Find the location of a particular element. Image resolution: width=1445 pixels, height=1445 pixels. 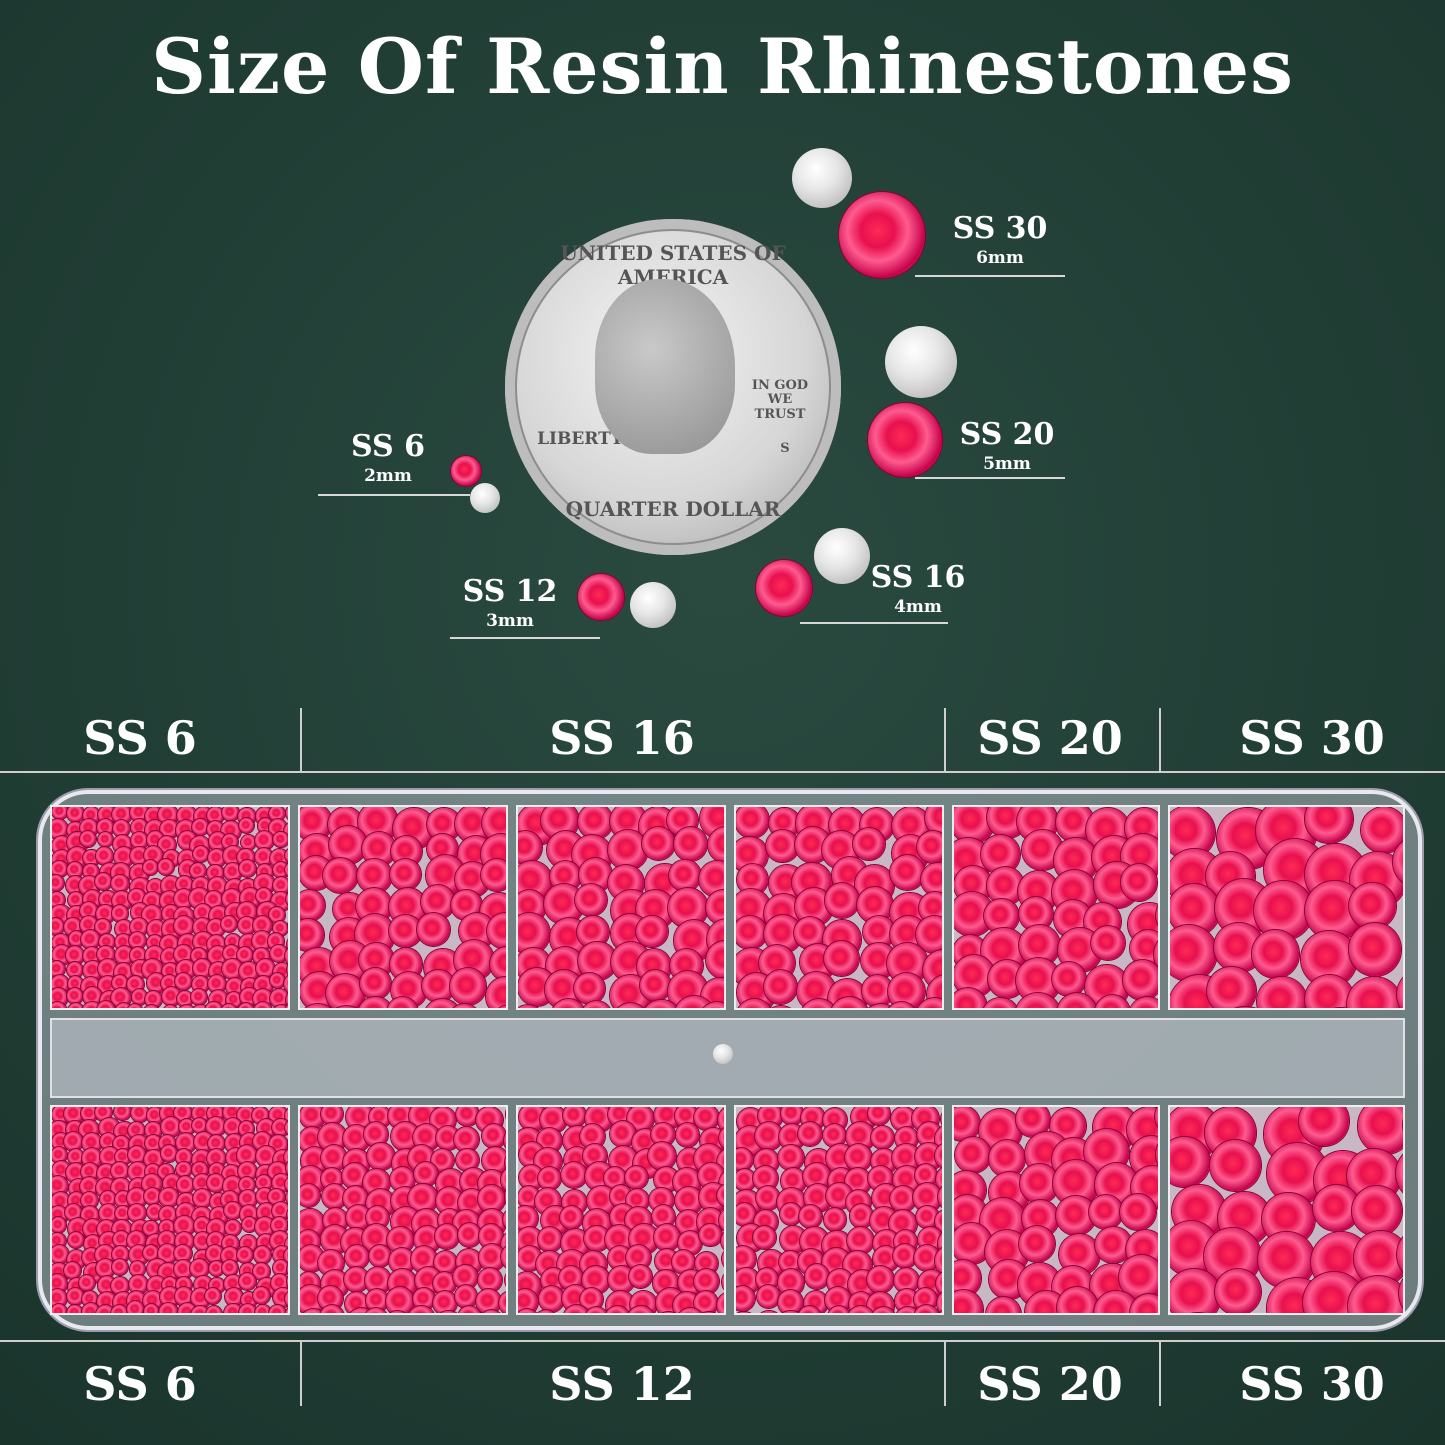

divider is located at coordinates (722, 772).